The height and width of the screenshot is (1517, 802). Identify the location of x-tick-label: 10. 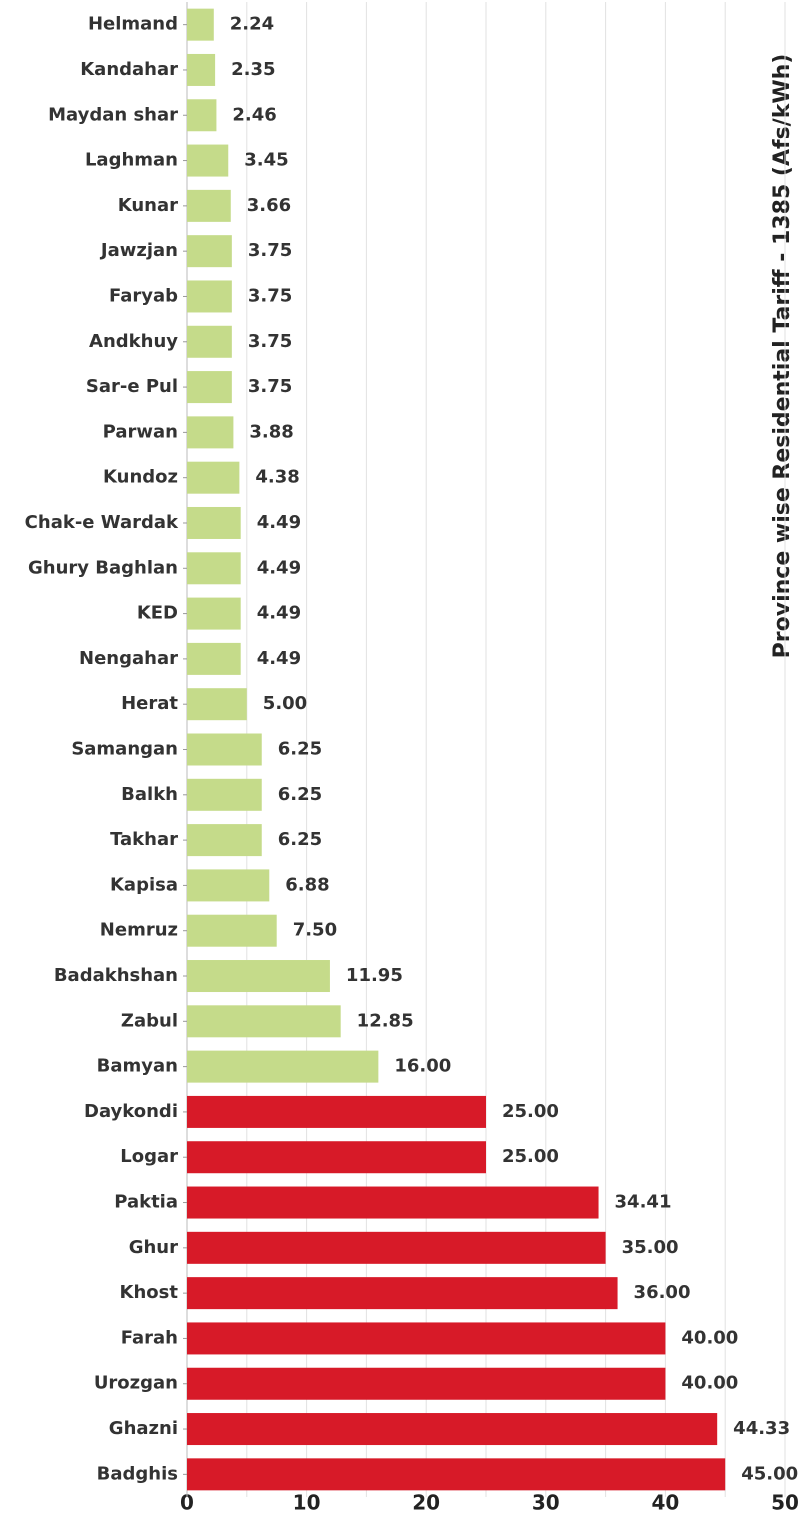
(307, 1503).